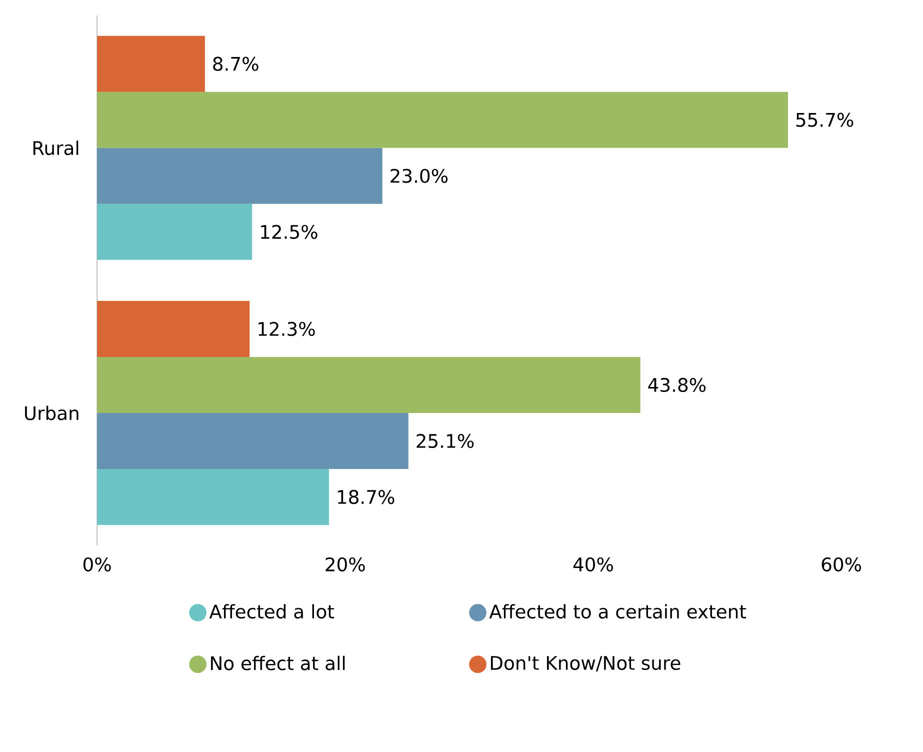  I want to click on data-label: 12.3%, so click(286, 329).